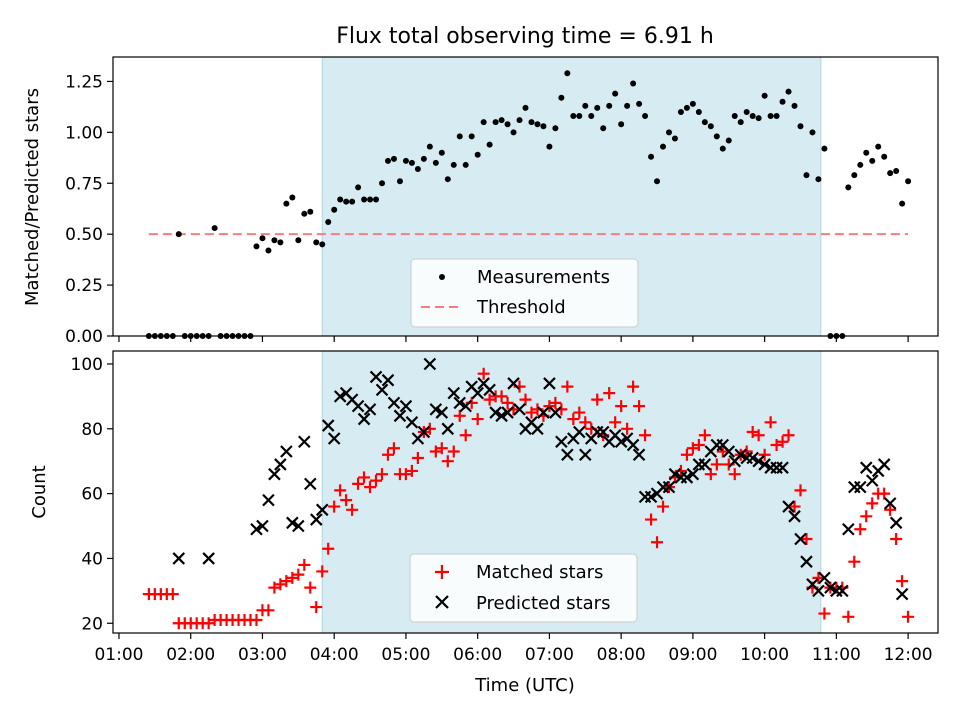  I want to click on x-tick-label: 12:00, so click(908, 655).